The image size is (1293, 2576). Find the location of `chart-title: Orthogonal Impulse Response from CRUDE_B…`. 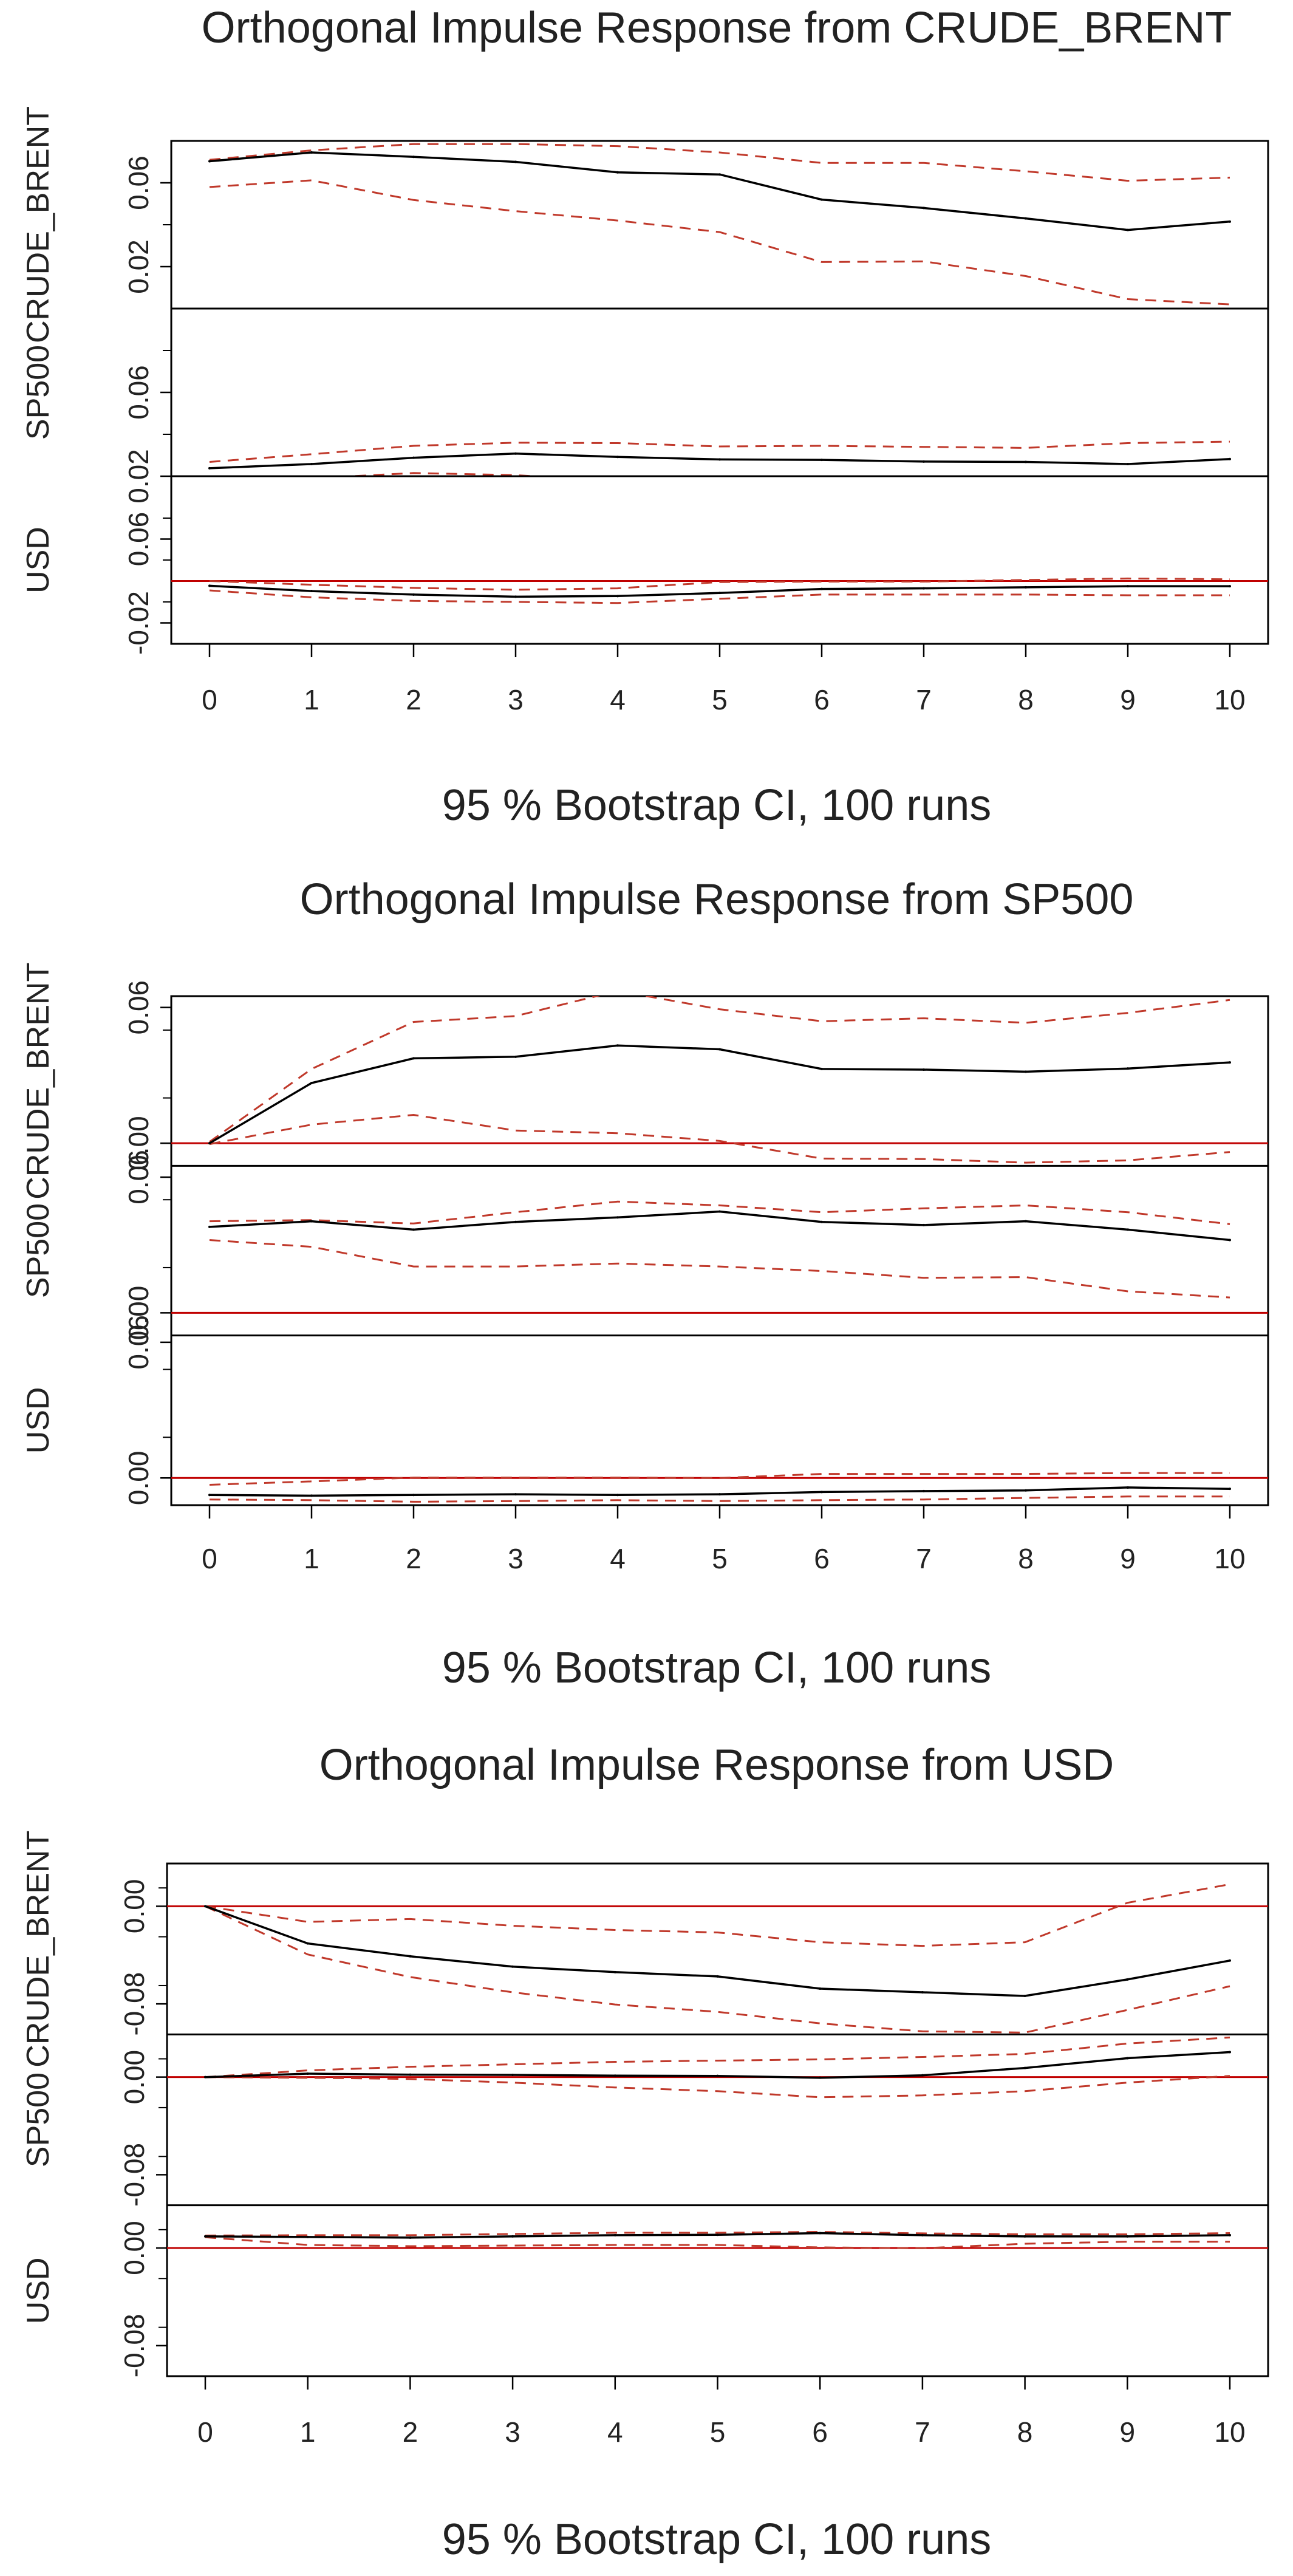

chart-title: Orthogonal Impulse Response from CRUDE_B… is located at coordinates (717, 28).